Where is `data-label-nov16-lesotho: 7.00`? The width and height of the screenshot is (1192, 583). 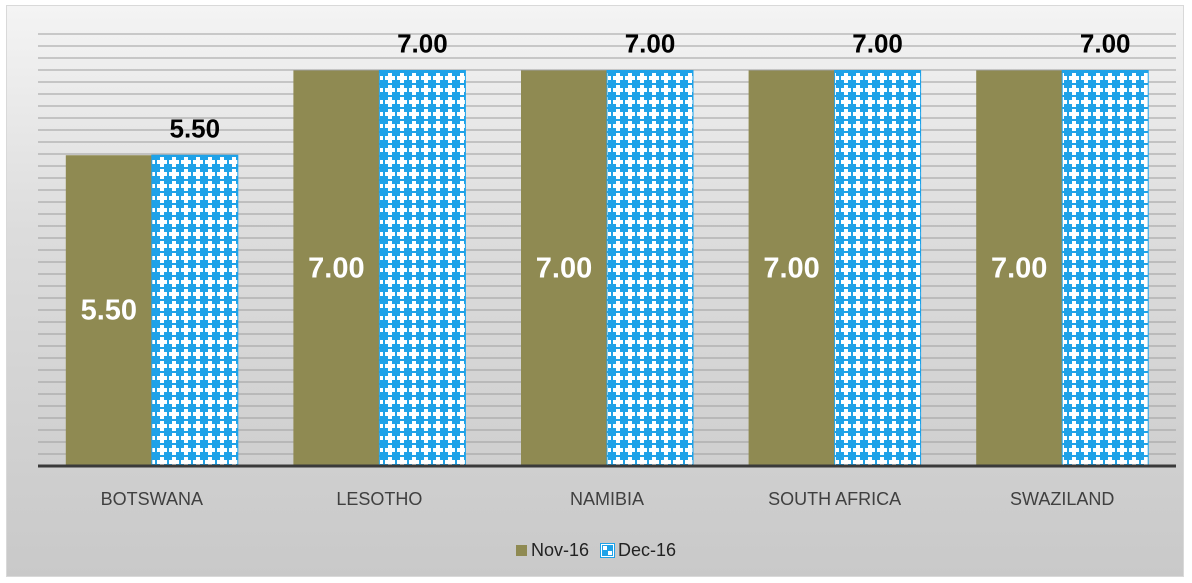
data-label-nov16-lesotho: 7.00 is located at coordinates (336, 268).